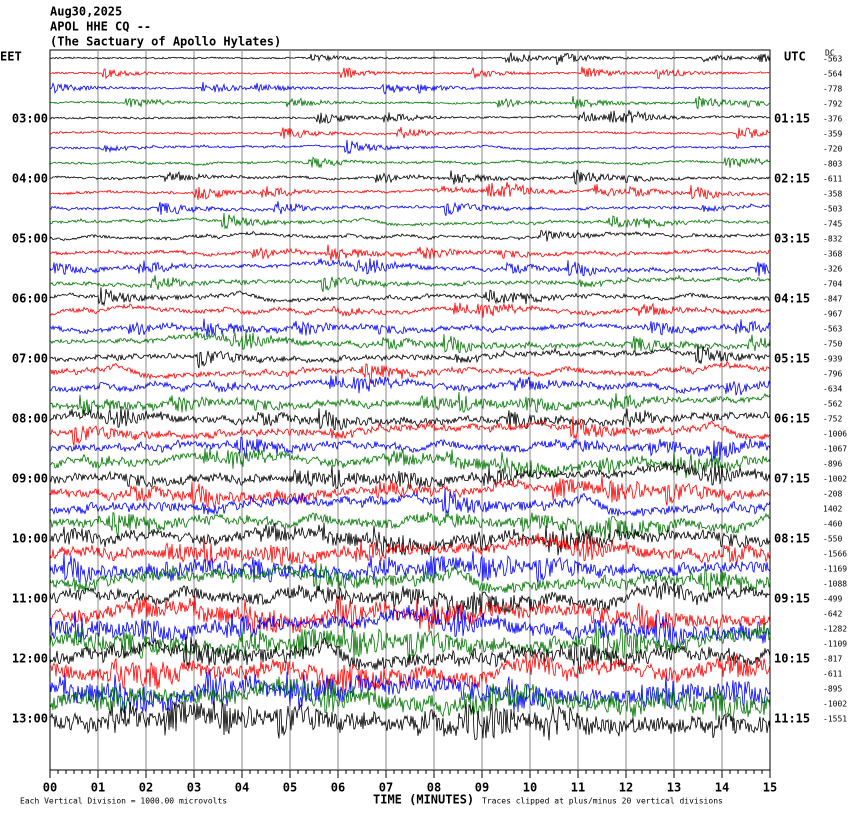  Describe the element at coordinates (30, 359) in the screenshot. I see `left-time-label: 07:00` at that location.